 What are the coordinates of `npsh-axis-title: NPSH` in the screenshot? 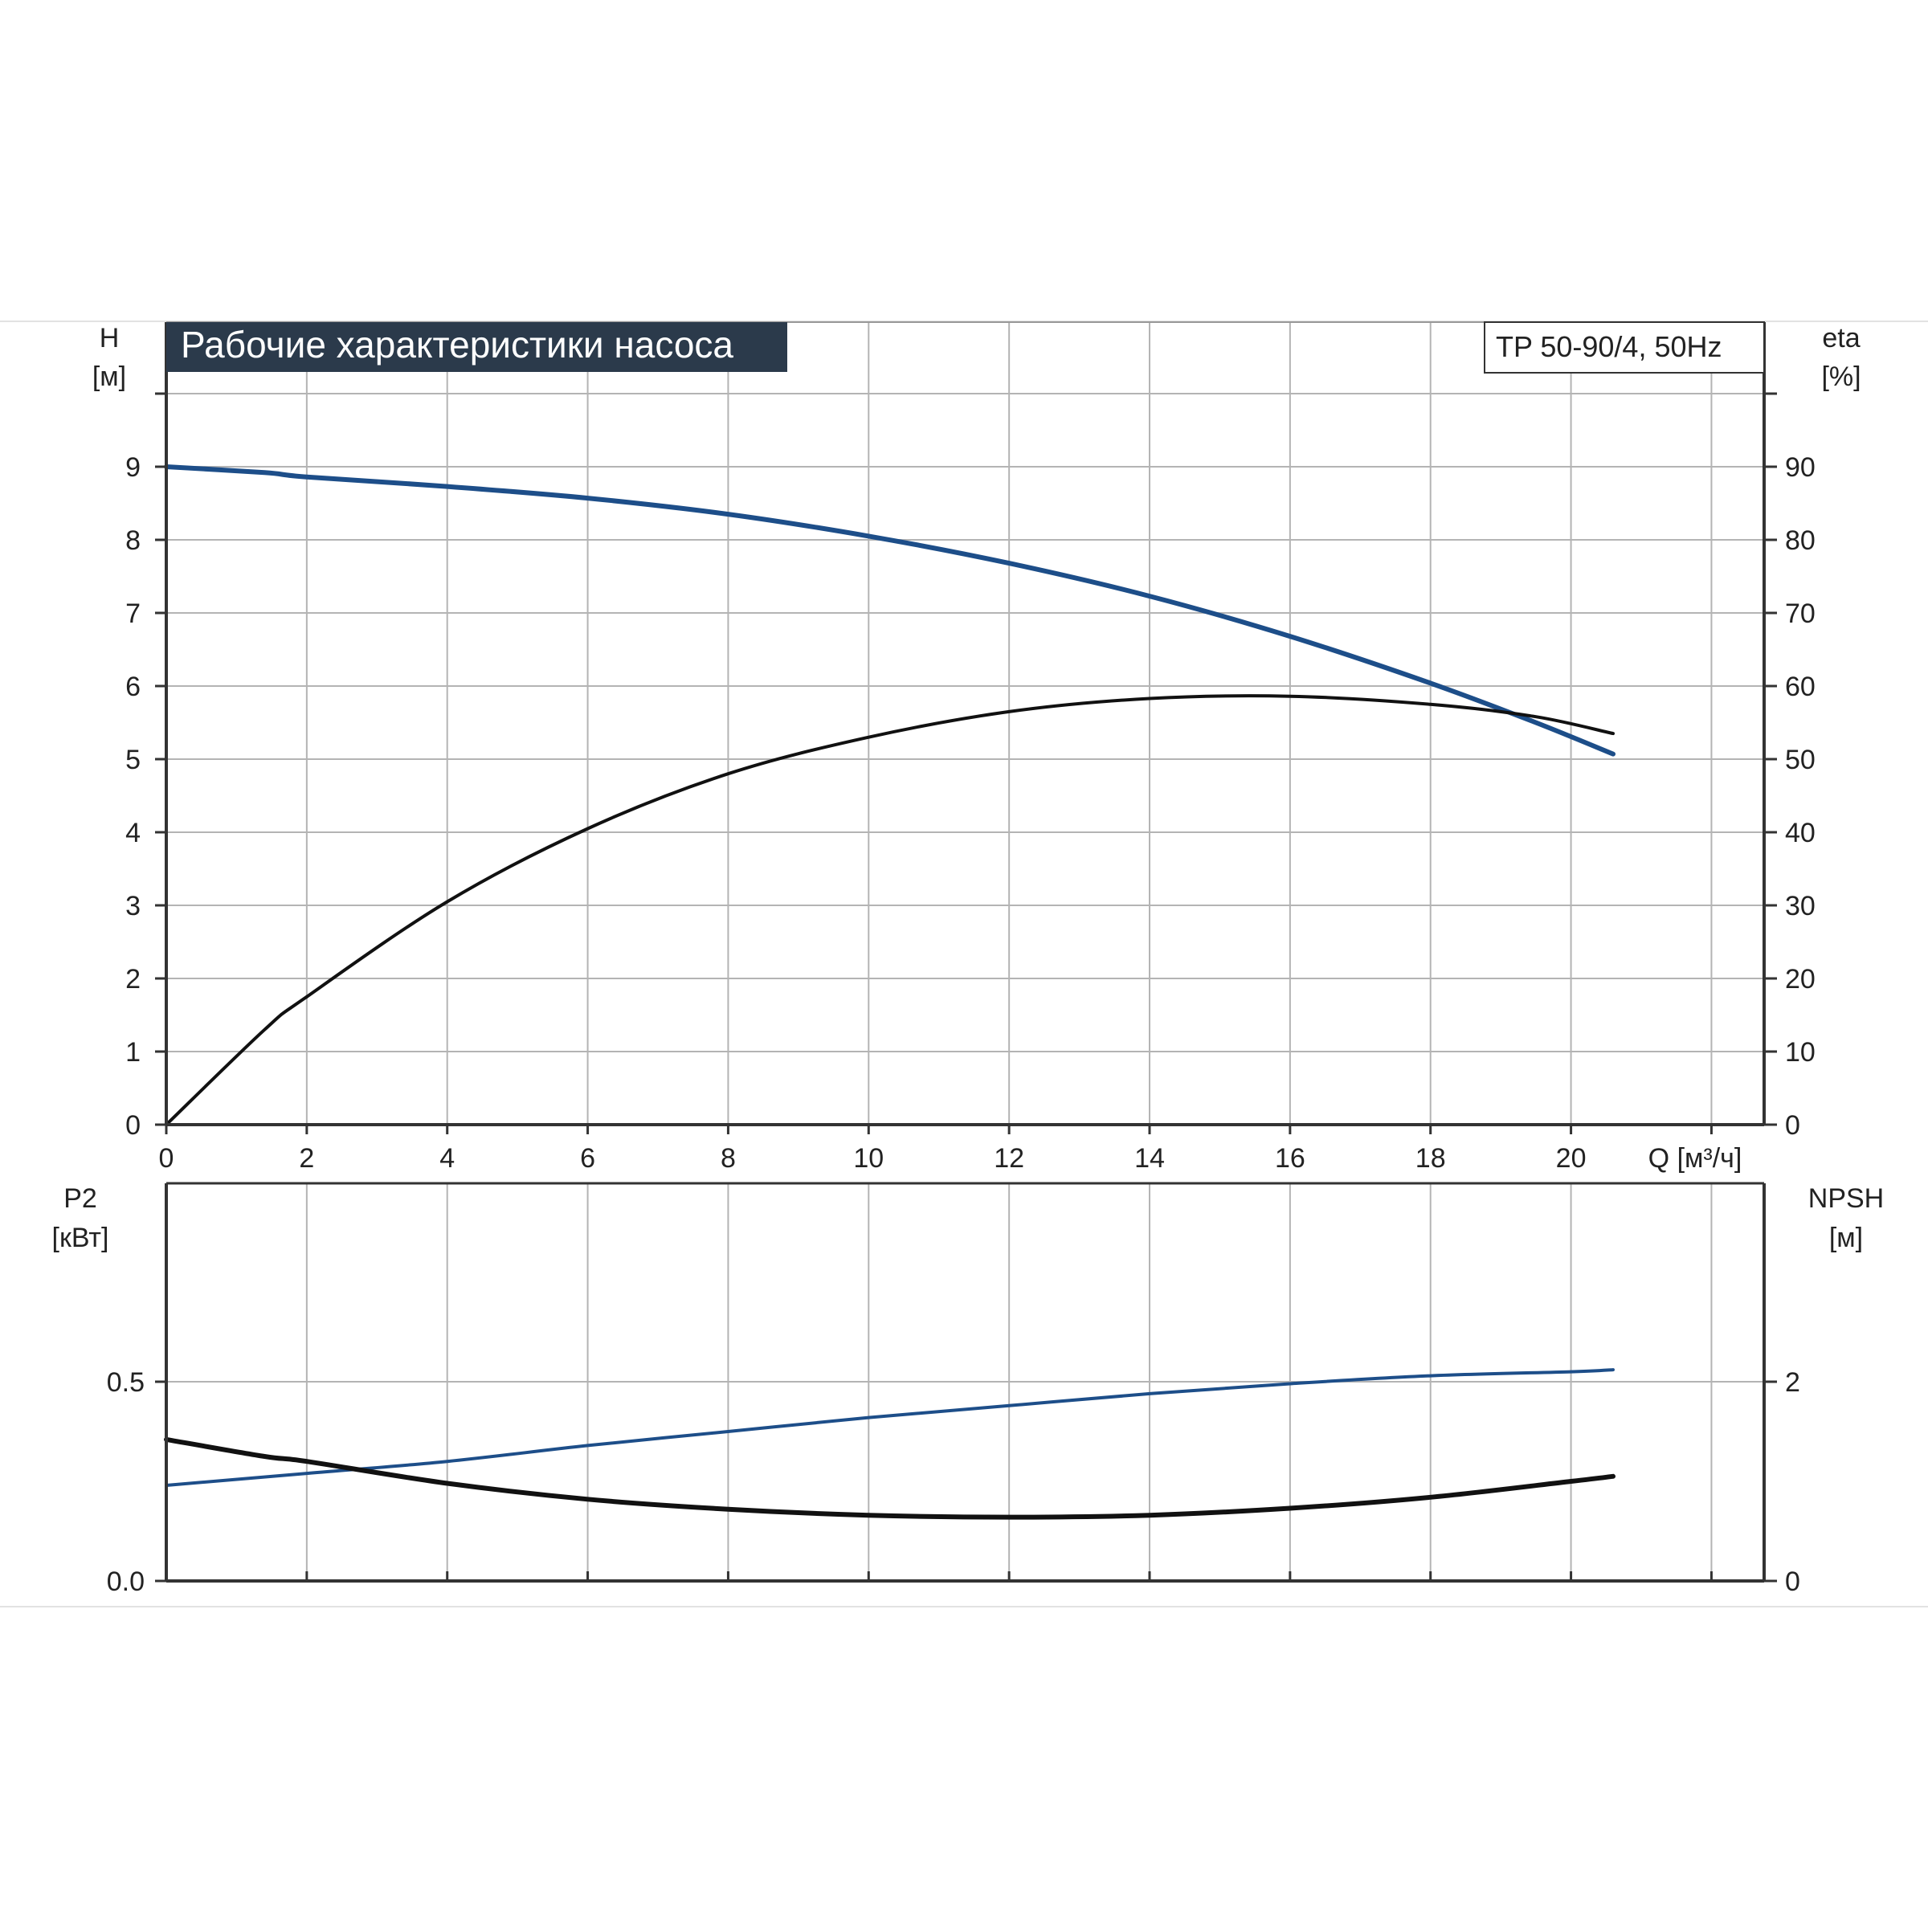 It's located at (1846, 1198).